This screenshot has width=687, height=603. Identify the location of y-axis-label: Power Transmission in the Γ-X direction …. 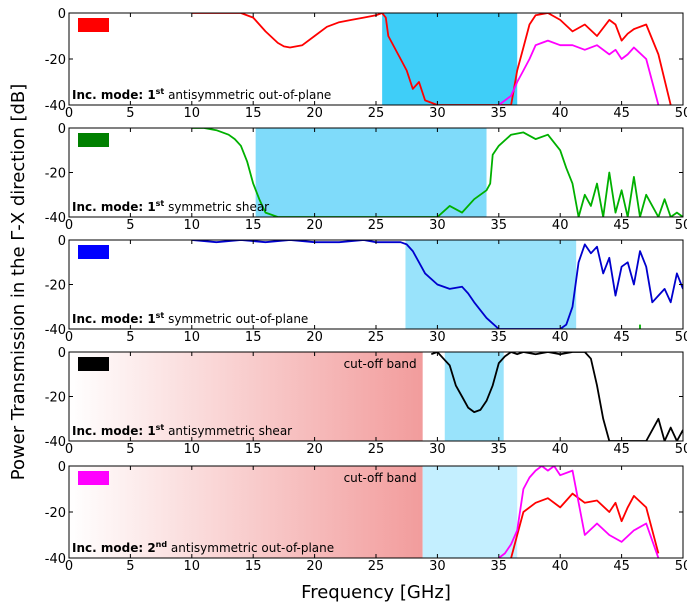
(18, 282).